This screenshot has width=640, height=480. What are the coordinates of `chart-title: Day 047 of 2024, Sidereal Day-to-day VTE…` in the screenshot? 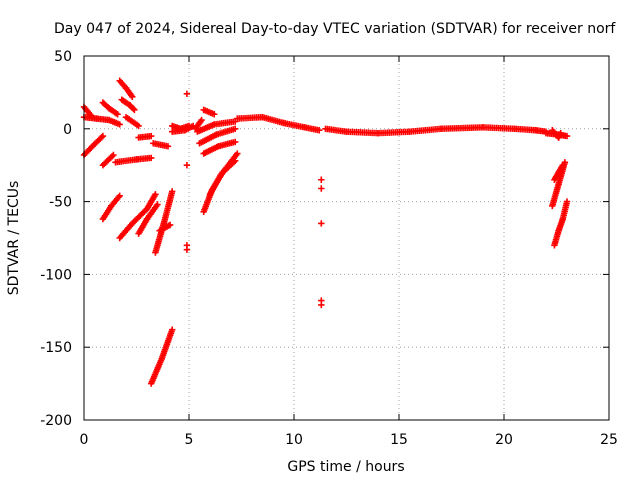 It's located at (335, 29).